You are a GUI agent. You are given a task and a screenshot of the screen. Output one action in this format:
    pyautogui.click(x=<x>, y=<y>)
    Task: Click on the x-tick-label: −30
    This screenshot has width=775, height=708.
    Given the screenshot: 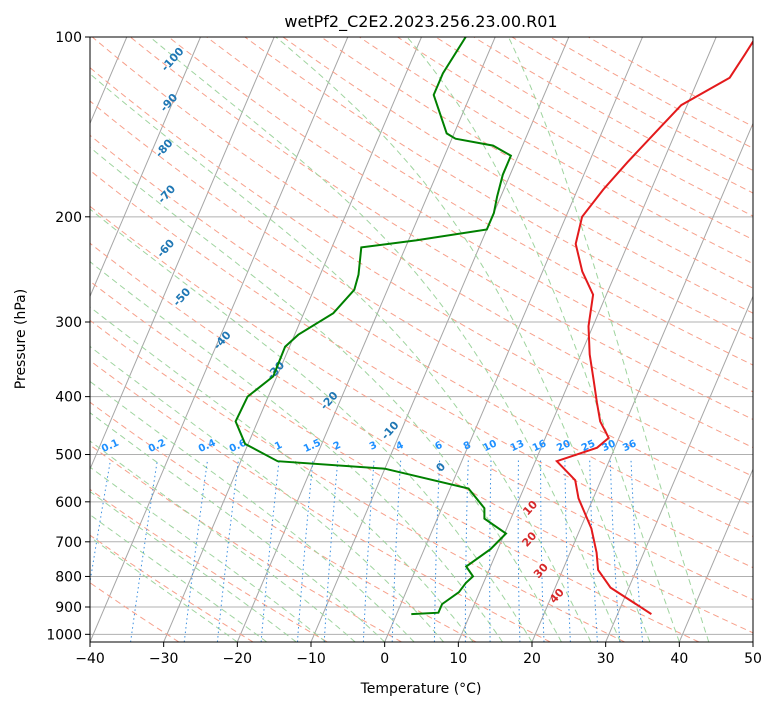 What is the action you would take?
    pyautogui.click(x=164, y=659)
    